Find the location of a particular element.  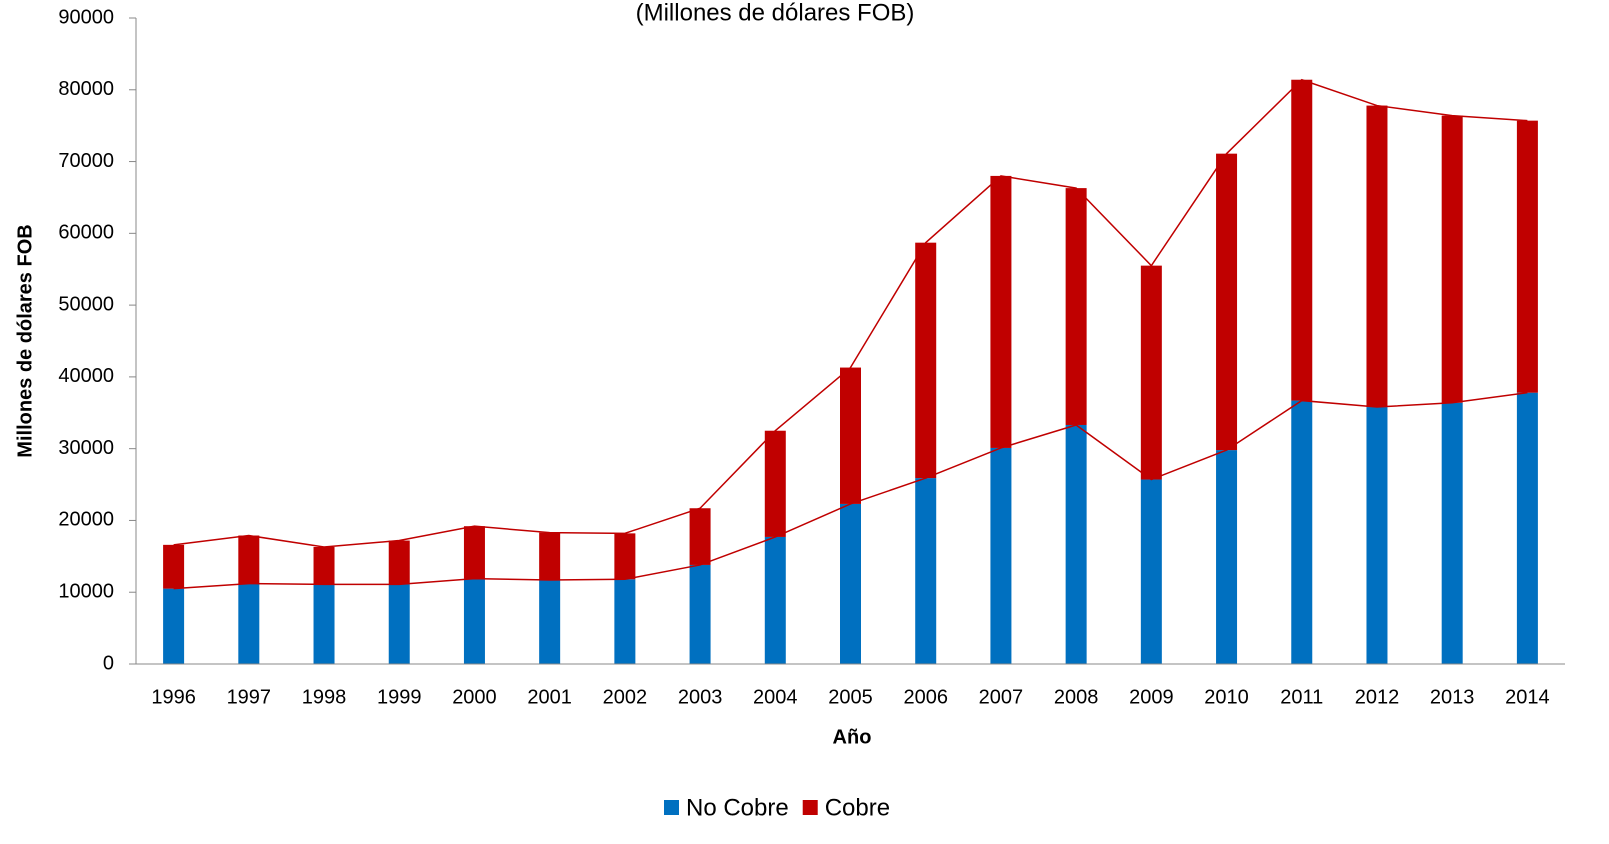

x-tick-label: 1999 is located at coordinates (399, 697).